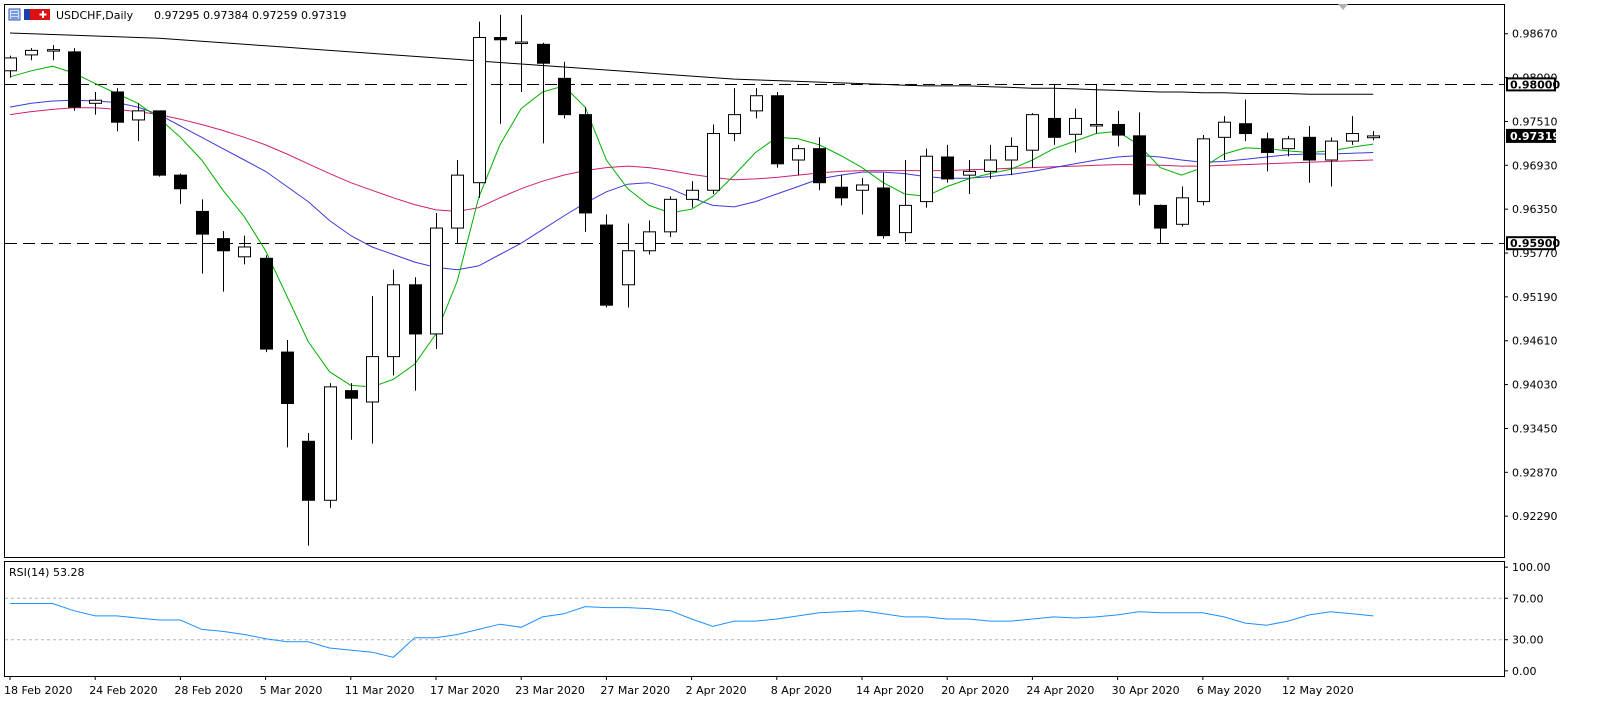 The image size is (1600, 718). I want to click on chart-window-icon, so click(14, 14).